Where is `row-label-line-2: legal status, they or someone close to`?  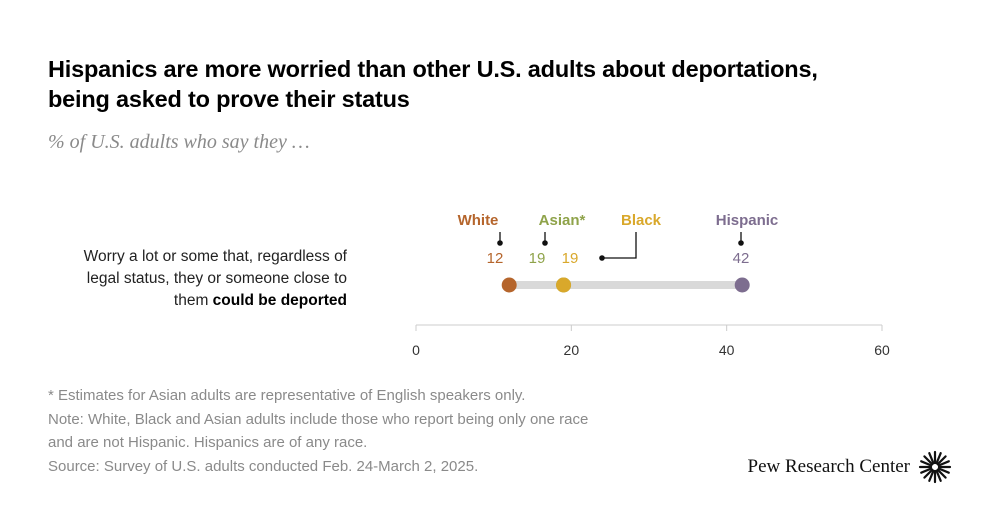 row-label-line-2: legal status, they or someone close to is located at coordinates (216, 278).